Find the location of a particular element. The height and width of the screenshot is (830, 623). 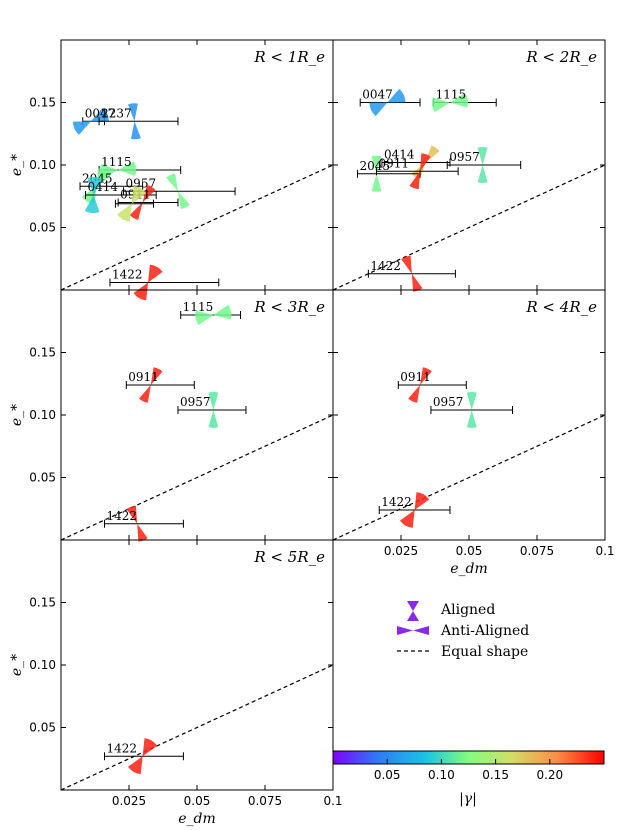

panel-title: R < 2R_e is located at coordinates (561, 57).